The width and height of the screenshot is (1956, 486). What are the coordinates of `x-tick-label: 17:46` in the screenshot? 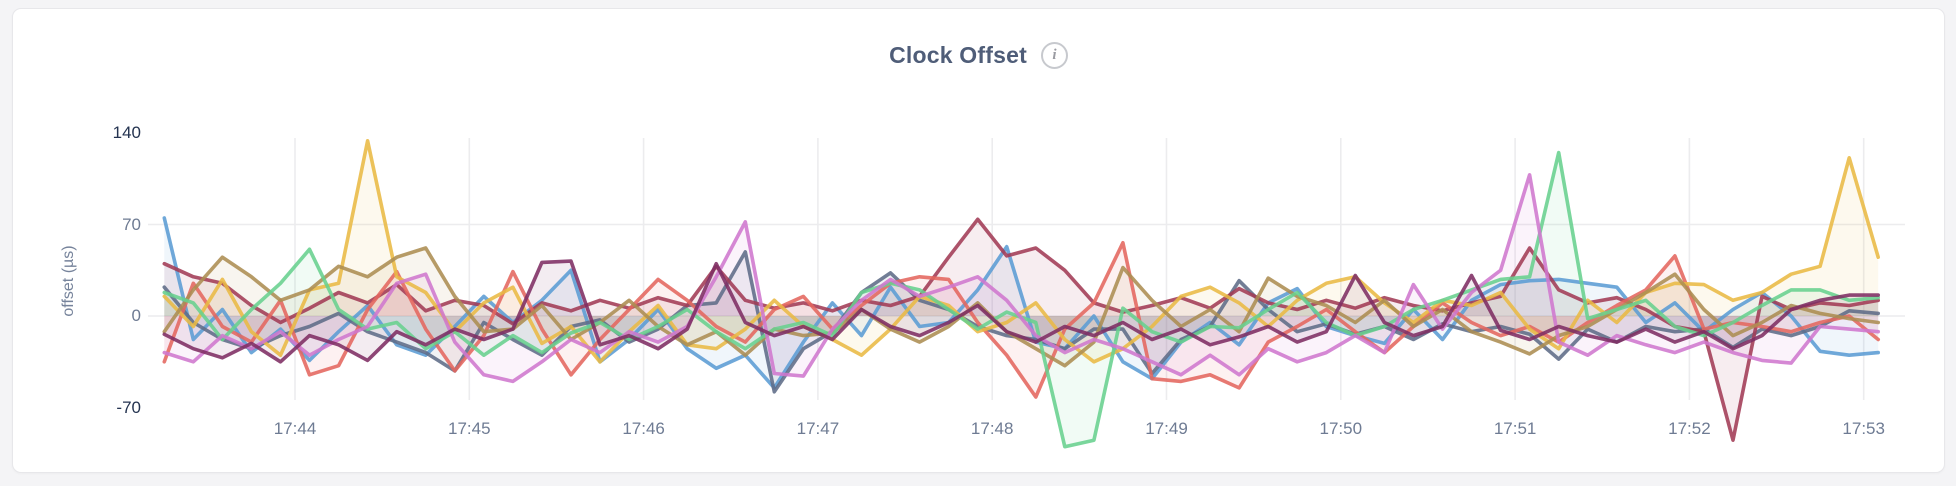 It's located at (643, 428).